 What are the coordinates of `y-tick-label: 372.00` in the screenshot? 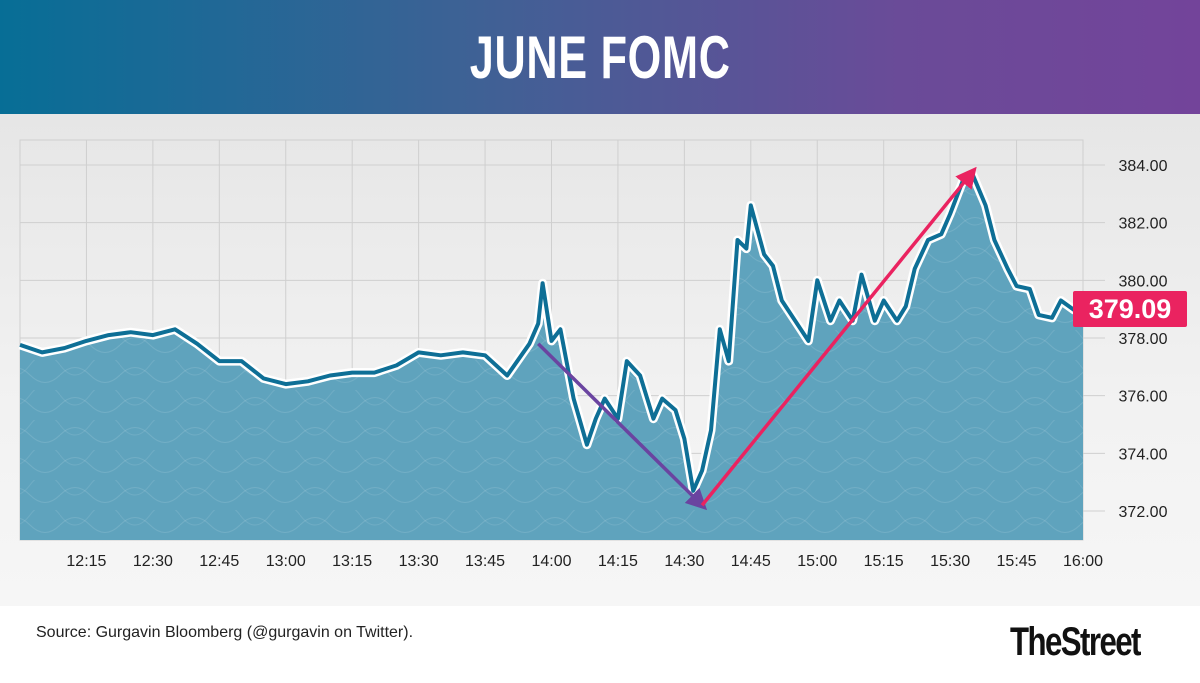 It's located at (1143, 512).